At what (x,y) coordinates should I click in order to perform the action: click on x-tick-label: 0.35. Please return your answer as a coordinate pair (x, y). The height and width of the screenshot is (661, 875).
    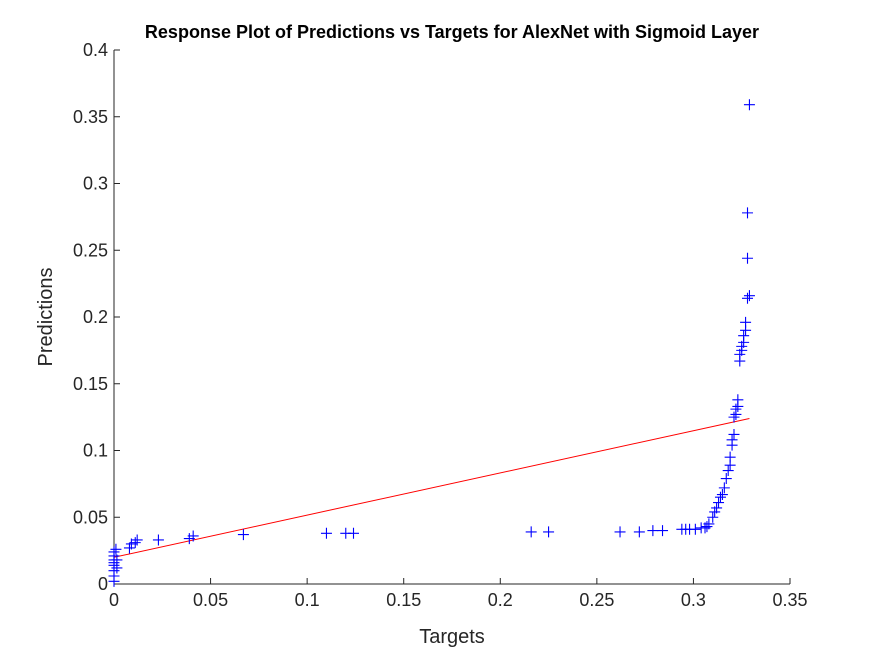
    Looking at the image, I should click on (789, 600).